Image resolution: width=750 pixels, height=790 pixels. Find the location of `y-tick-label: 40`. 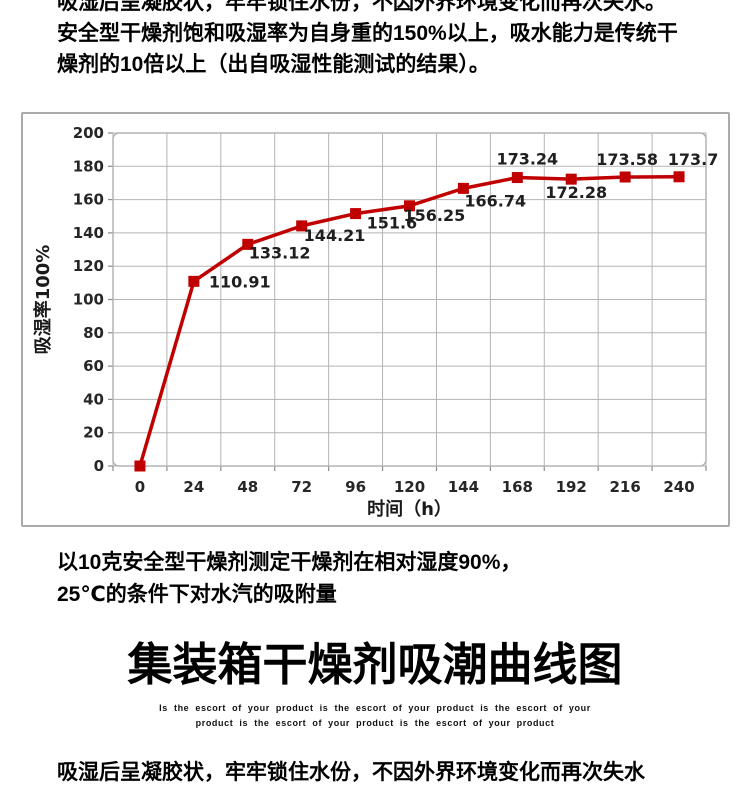

y-tick-label: 40 is located at coordinates (93, 399).